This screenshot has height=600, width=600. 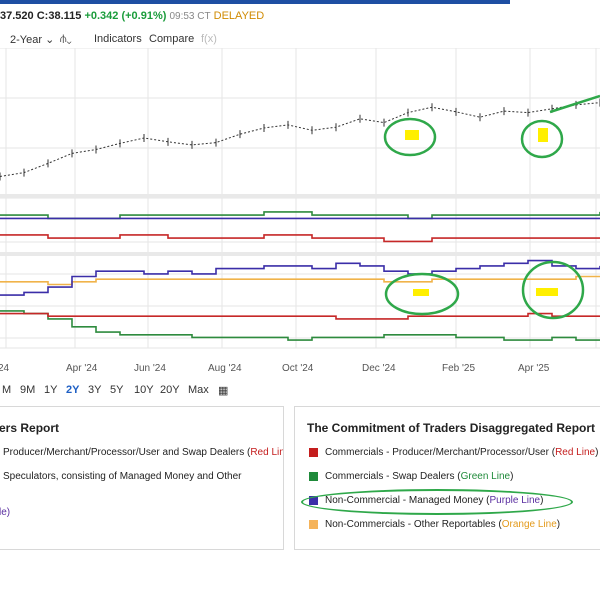 What do you see at coordinates (300, 325) in the screenshot?
I see `green-line` at bounding box center [300, 325].